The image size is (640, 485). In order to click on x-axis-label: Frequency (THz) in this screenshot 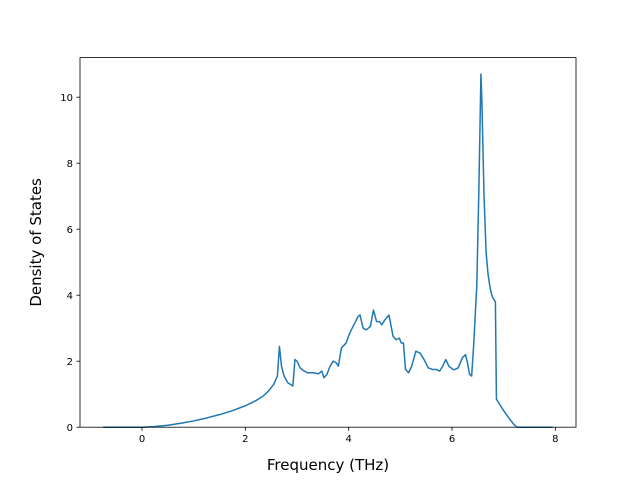, I will do `click(328, 465)`.